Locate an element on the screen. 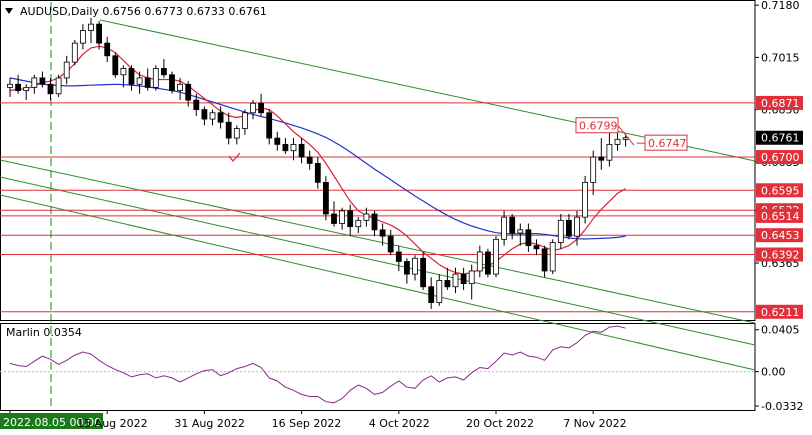 Image resolution: width=812 pixels, height=435 pixels. date-cursor-box is located at coordinates (51, 421).